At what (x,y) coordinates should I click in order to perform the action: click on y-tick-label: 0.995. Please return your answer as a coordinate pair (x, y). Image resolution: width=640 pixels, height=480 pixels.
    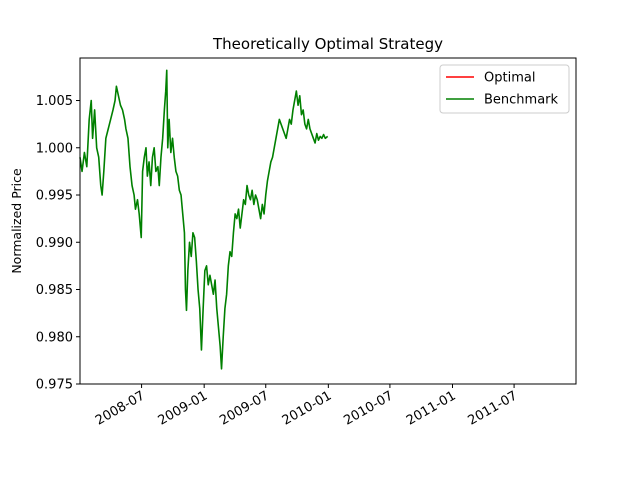
    Looking at the image, I should click on (54, 196).